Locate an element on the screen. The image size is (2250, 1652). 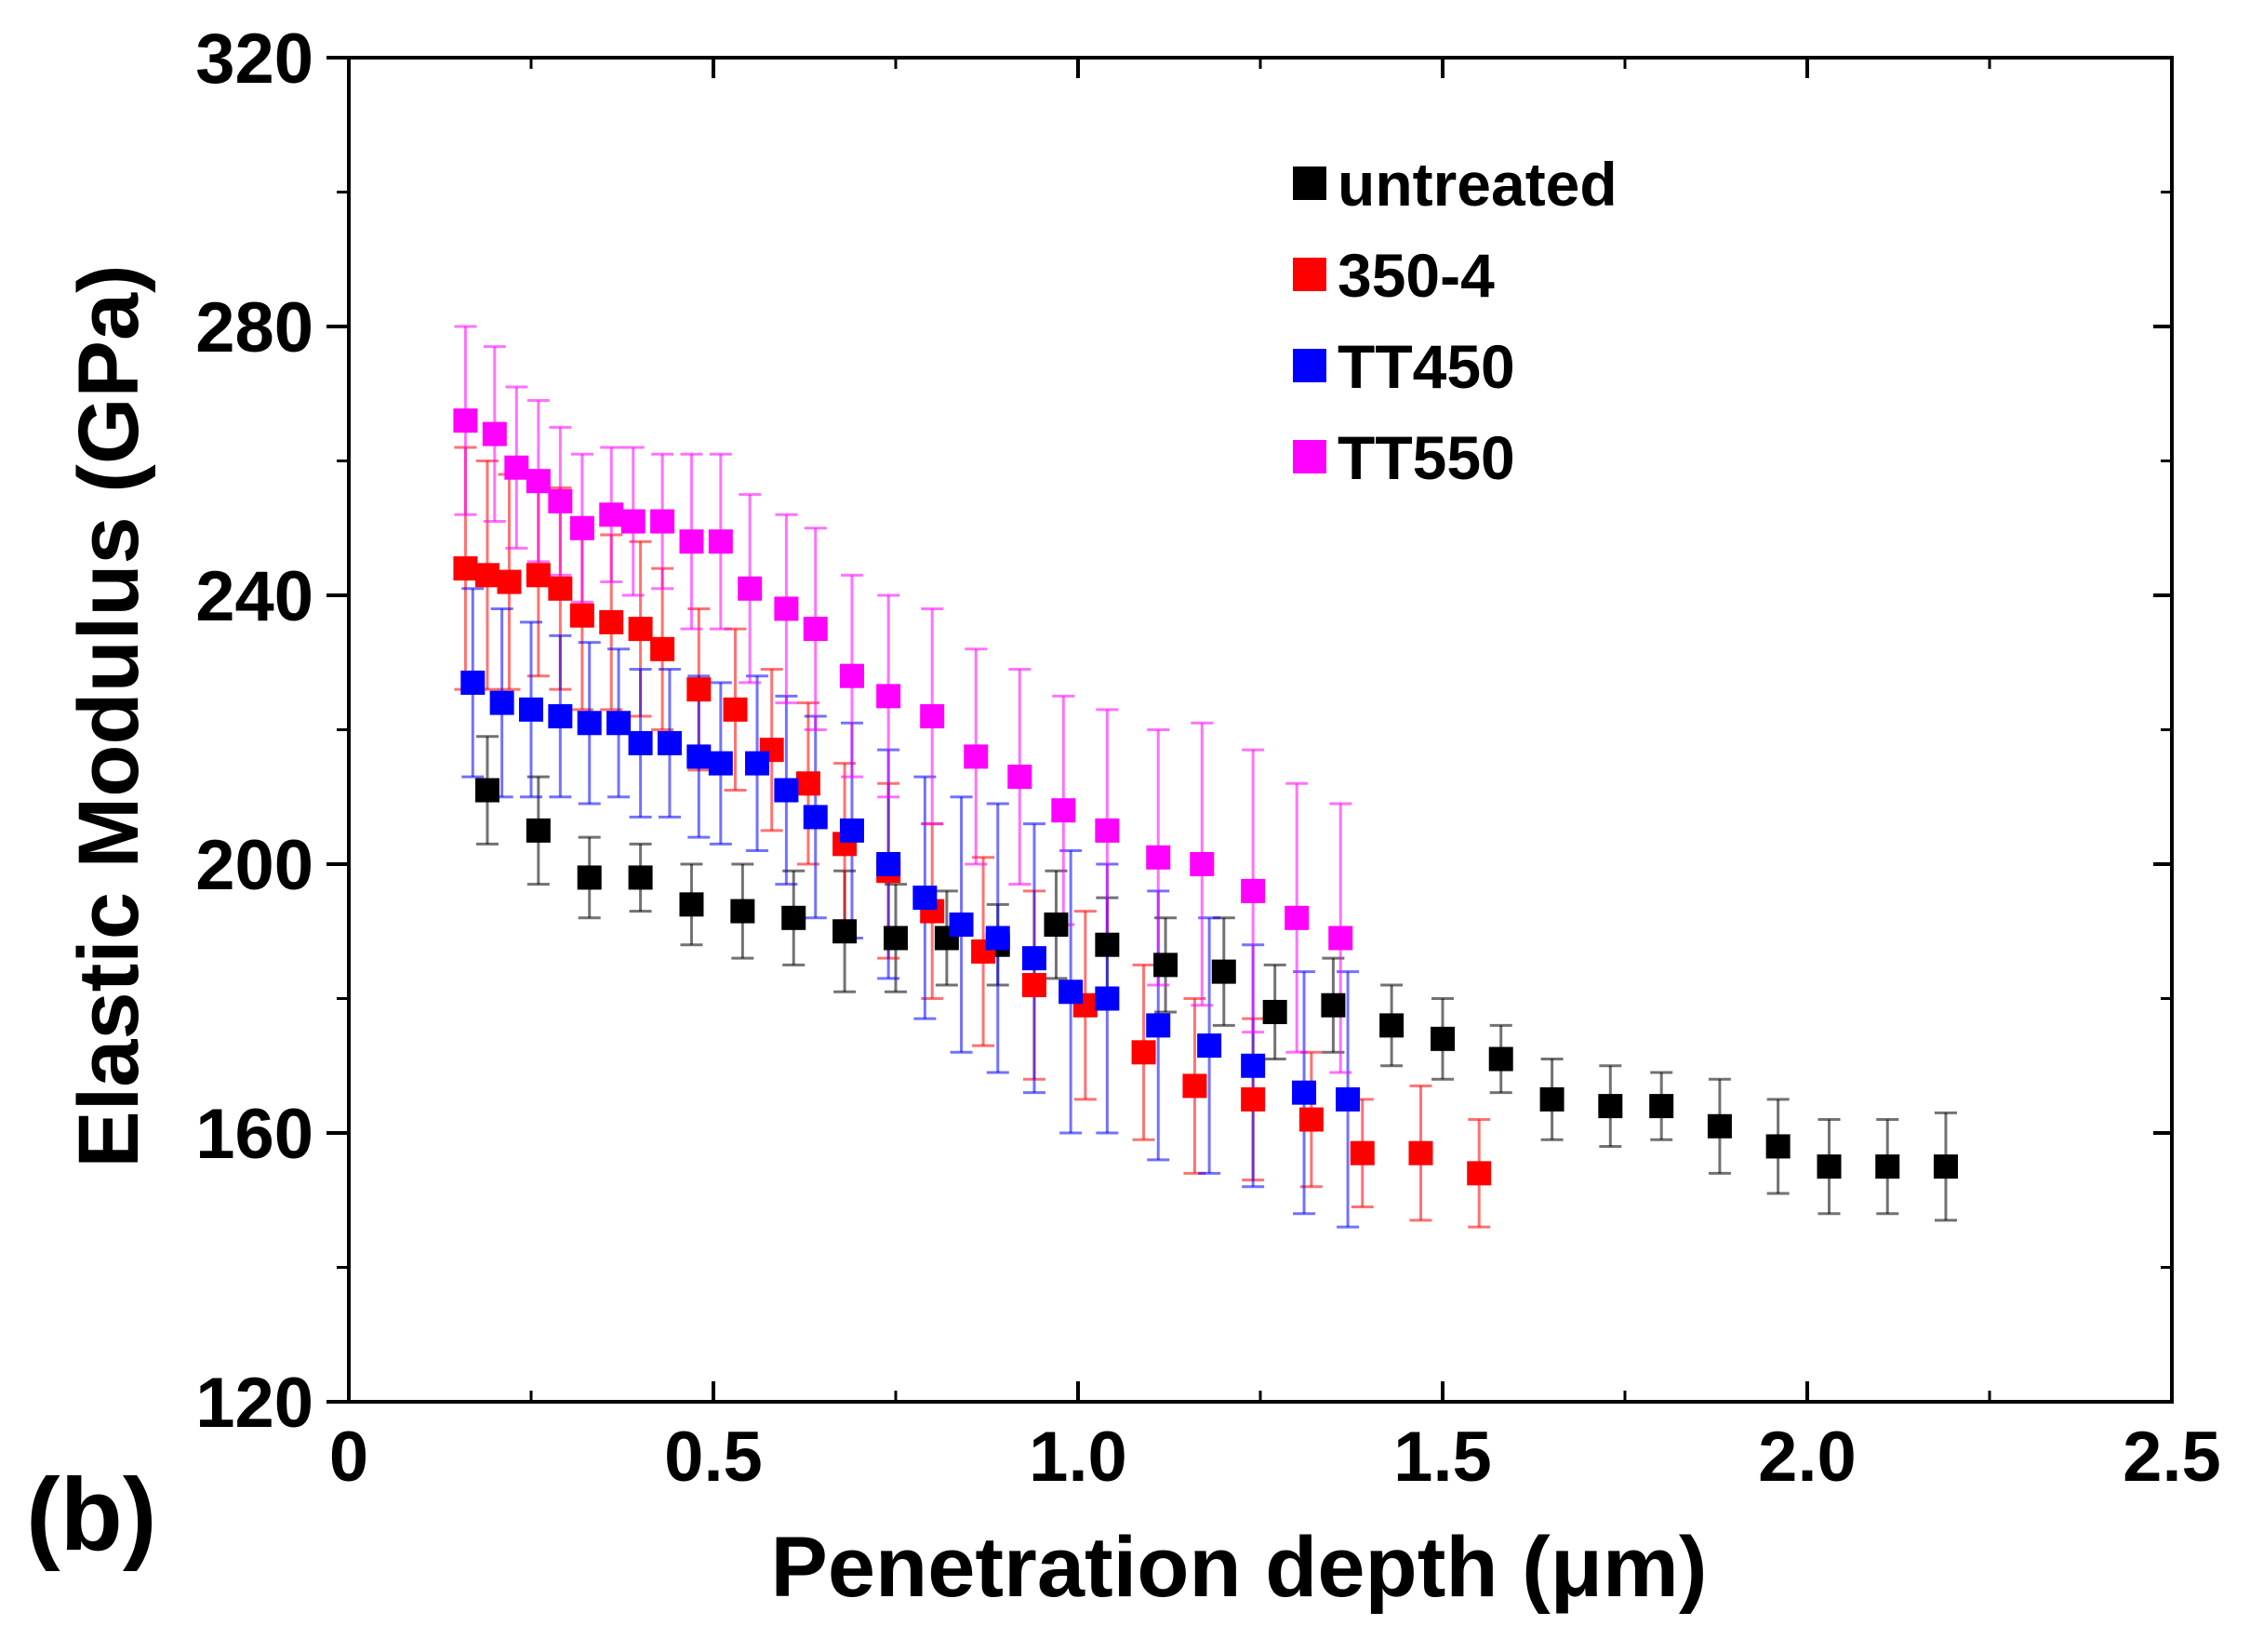
legend: untreated 350-4 TT450 TT550 is located at coordinates (1455, 321).